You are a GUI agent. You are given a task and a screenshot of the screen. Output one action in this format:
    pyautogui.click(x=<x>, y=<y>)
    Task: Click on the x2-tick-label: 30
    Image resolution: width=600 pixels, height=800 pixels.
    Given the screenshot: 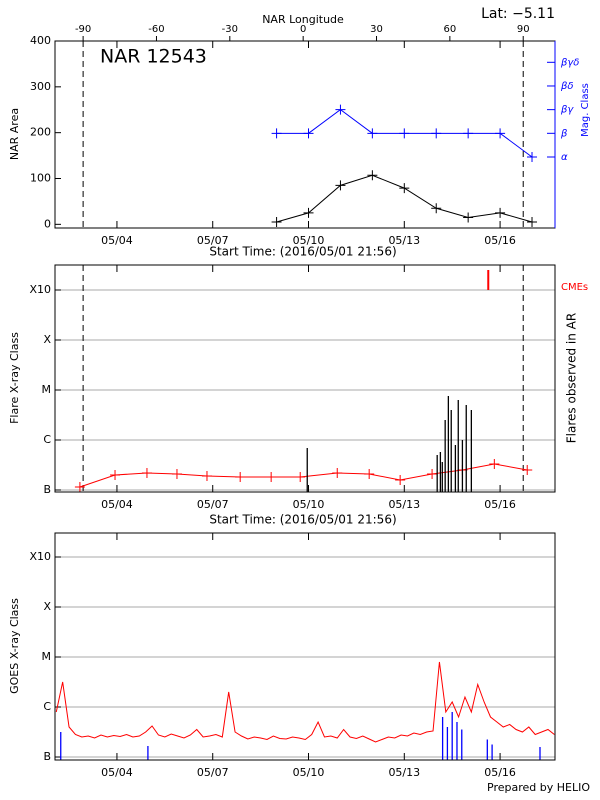 What is the action you would take?
    pyautogui.click(x=376, y=29)
    